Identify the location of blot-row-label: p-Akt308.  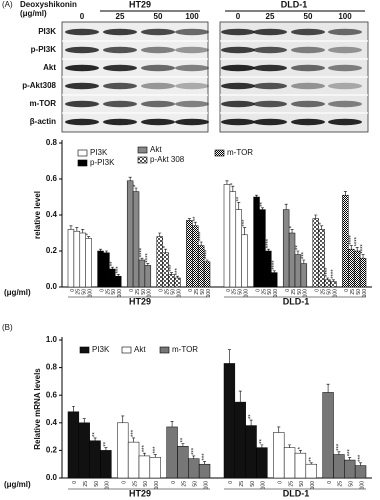
(39, 85).